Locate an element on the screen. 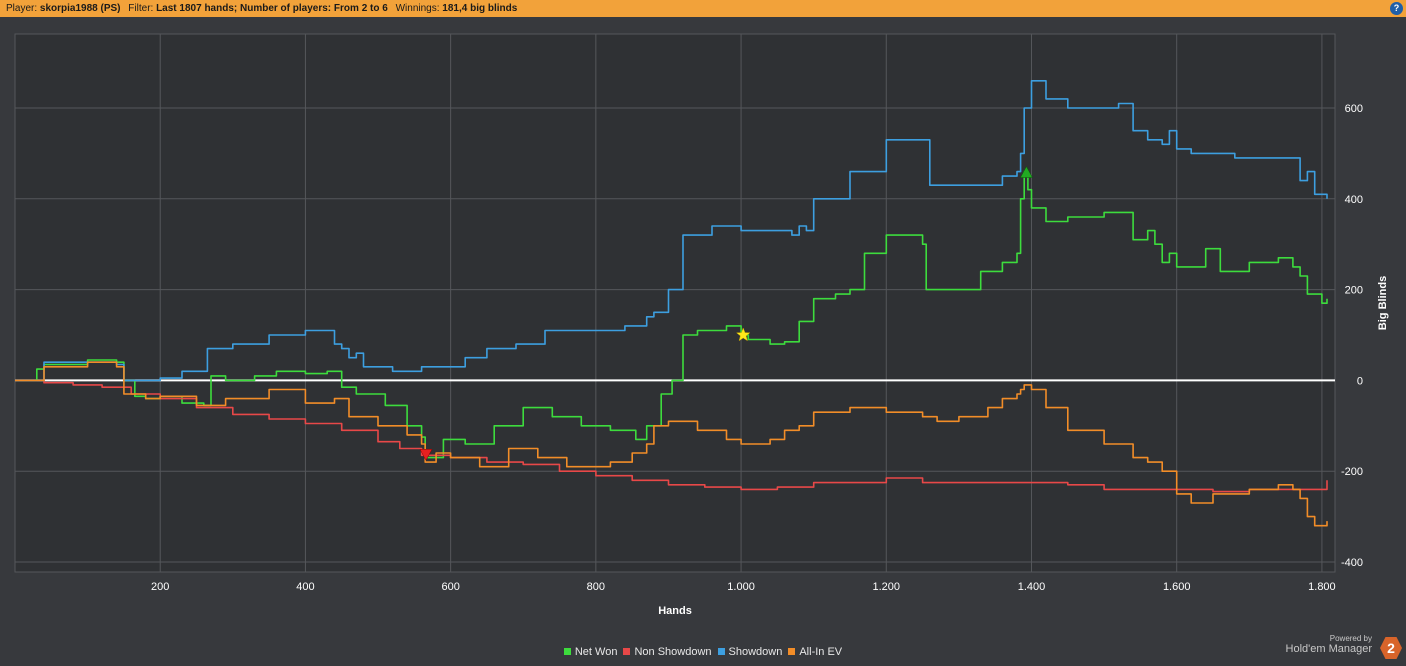 Image resolution: width=1406 pixels, height=666 pixels. x-axis-label: Hands is located at coordinates (675, 611).